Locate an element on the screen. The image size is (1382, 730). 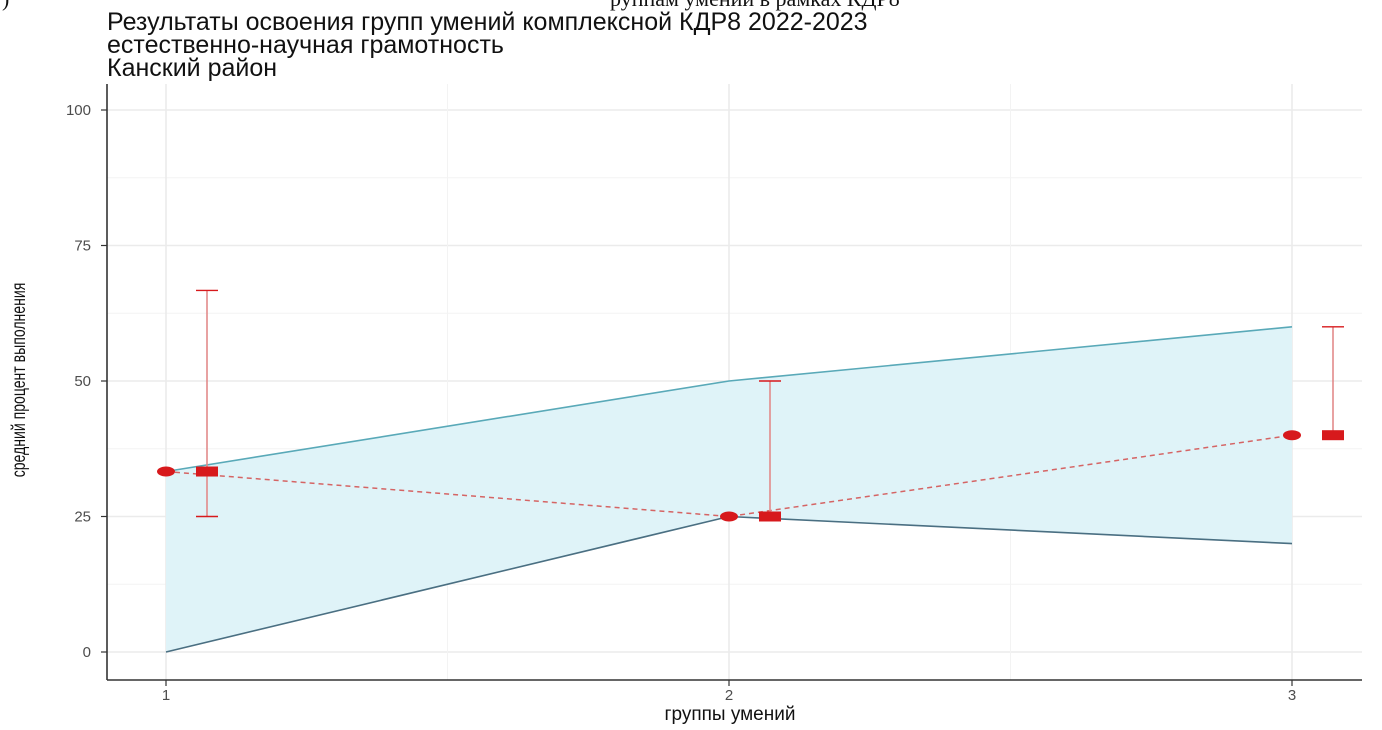
chart-title-line-2: естественно-научная грамотность is located at coordinates (305, 45).